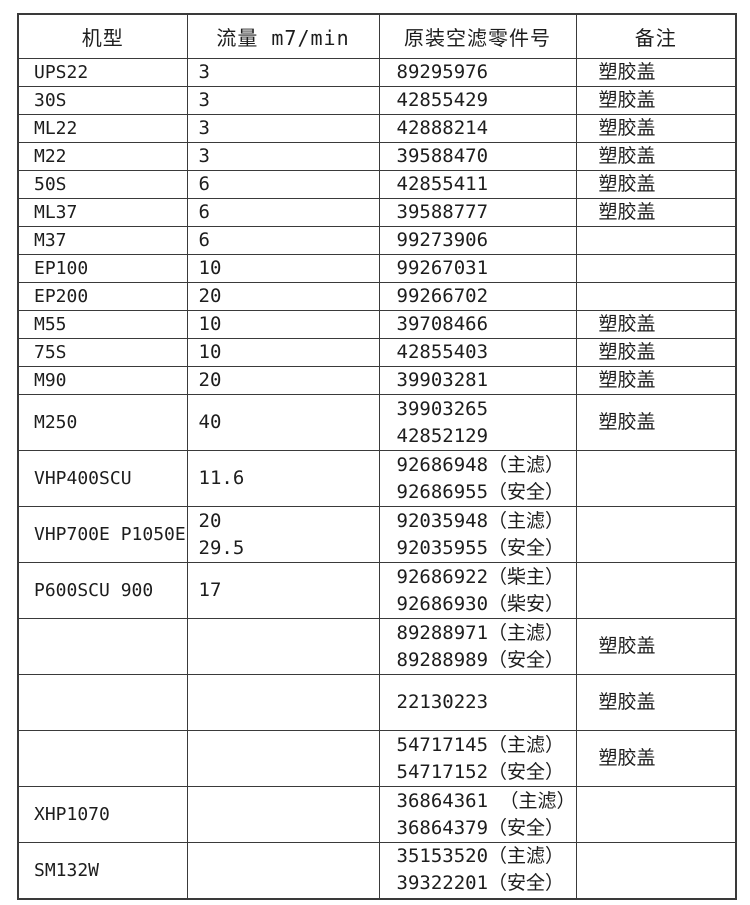 The width and height of the screenshot is (750, 905). I want to click on table-row: 22130223 塑胶盖, so click(377, 702).